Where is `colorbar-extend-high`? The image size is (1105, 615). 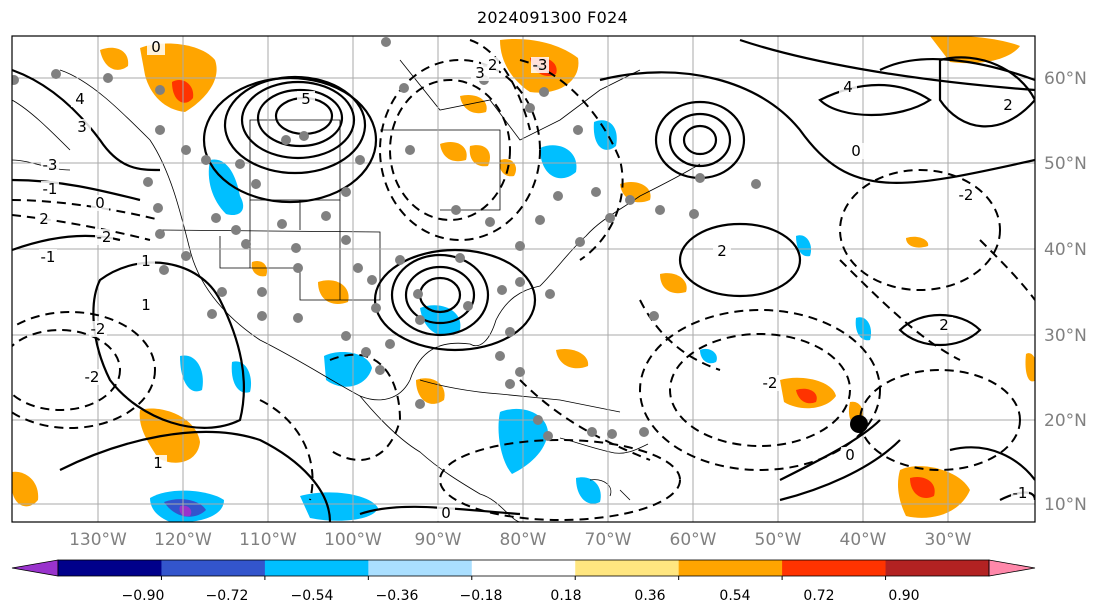
colorbar-extend-high is located at coordinates (1012, 568).